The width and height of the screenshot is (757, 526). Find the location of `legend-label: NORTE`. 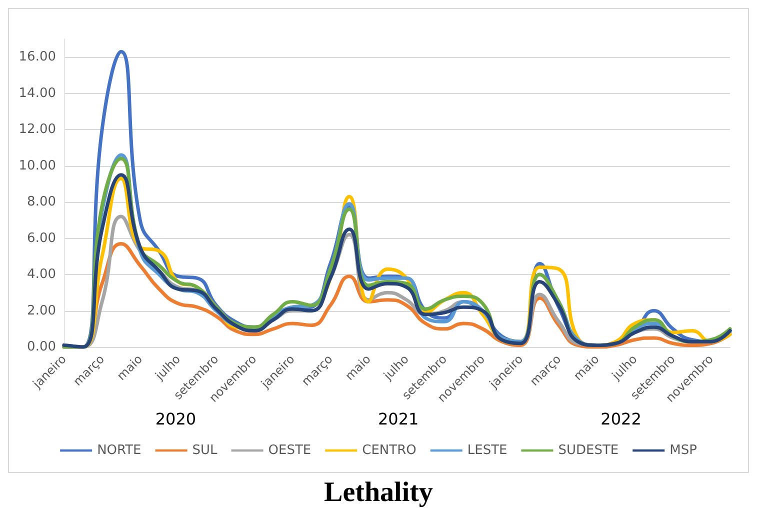

legend-label: NORTE is located at coordinates (119, 450).